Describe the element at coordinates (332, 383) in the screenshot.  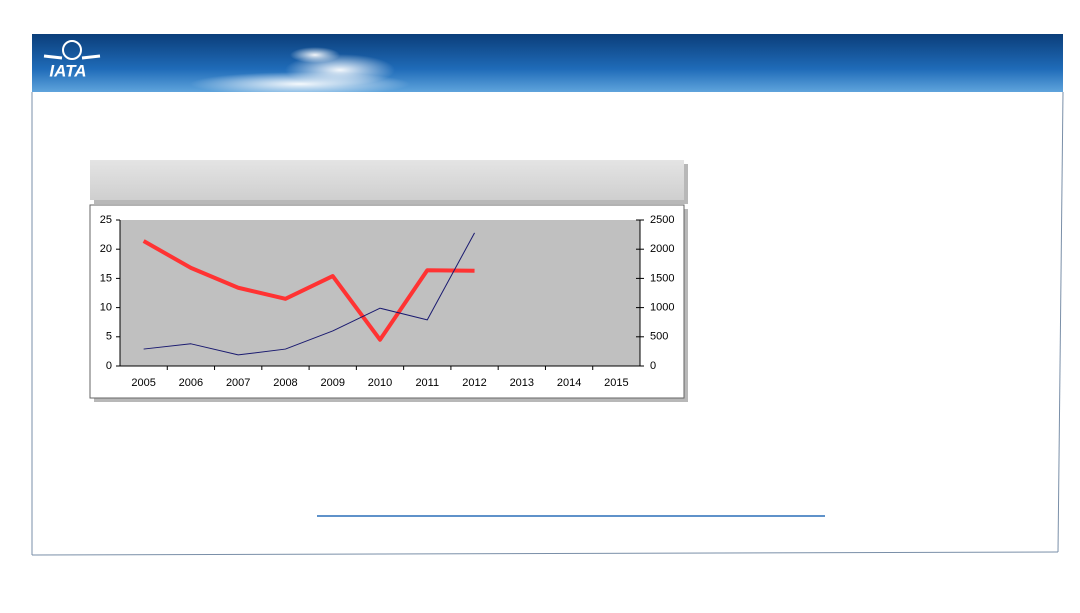
I see `x-tick-label: 2009` at that location.